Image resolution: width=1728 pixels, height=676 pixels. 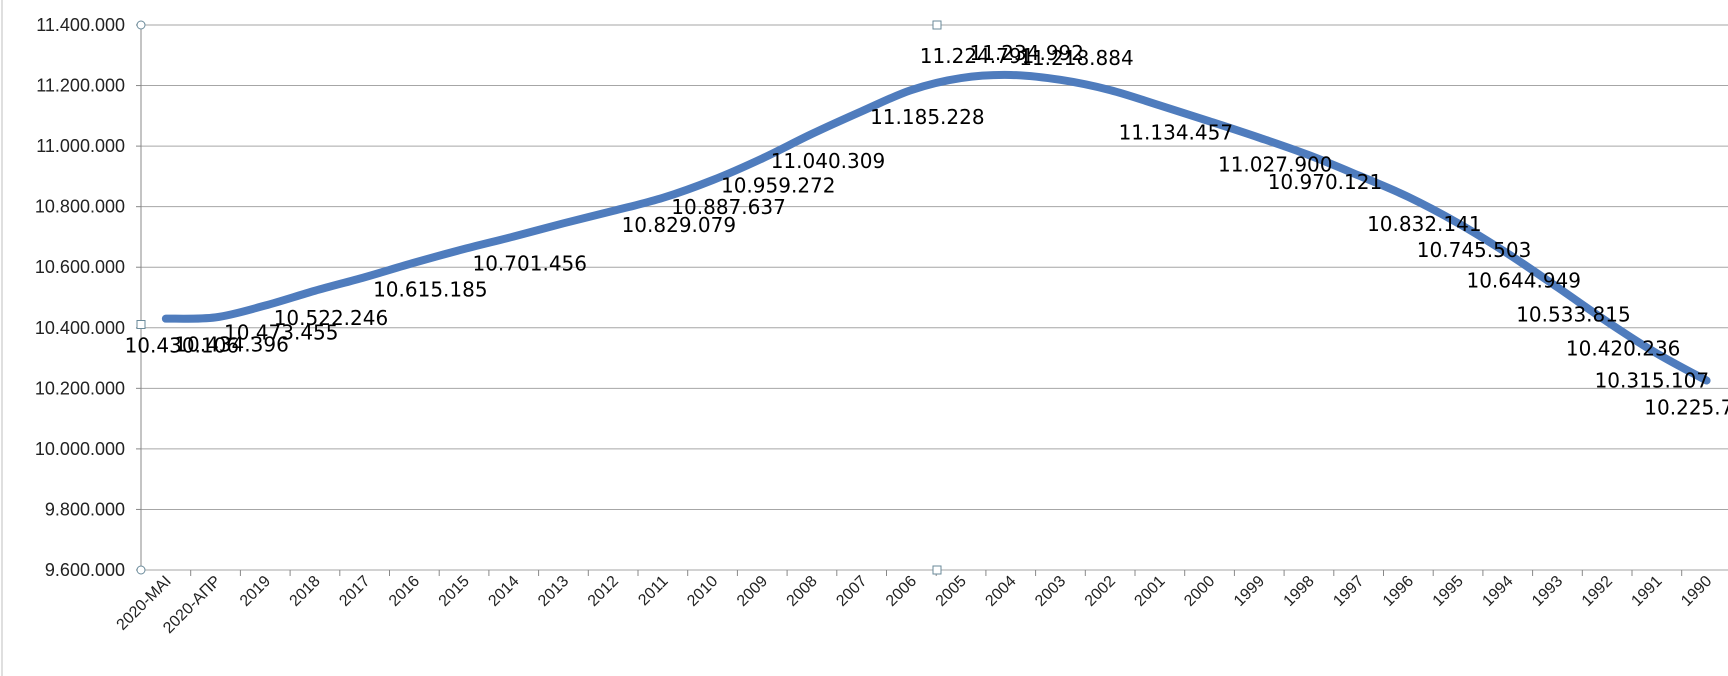 What do you see at coordinates (1076, 58) in the screenshot?
I see `data-label: 11.218.884` at bounding box center [1076, 58].